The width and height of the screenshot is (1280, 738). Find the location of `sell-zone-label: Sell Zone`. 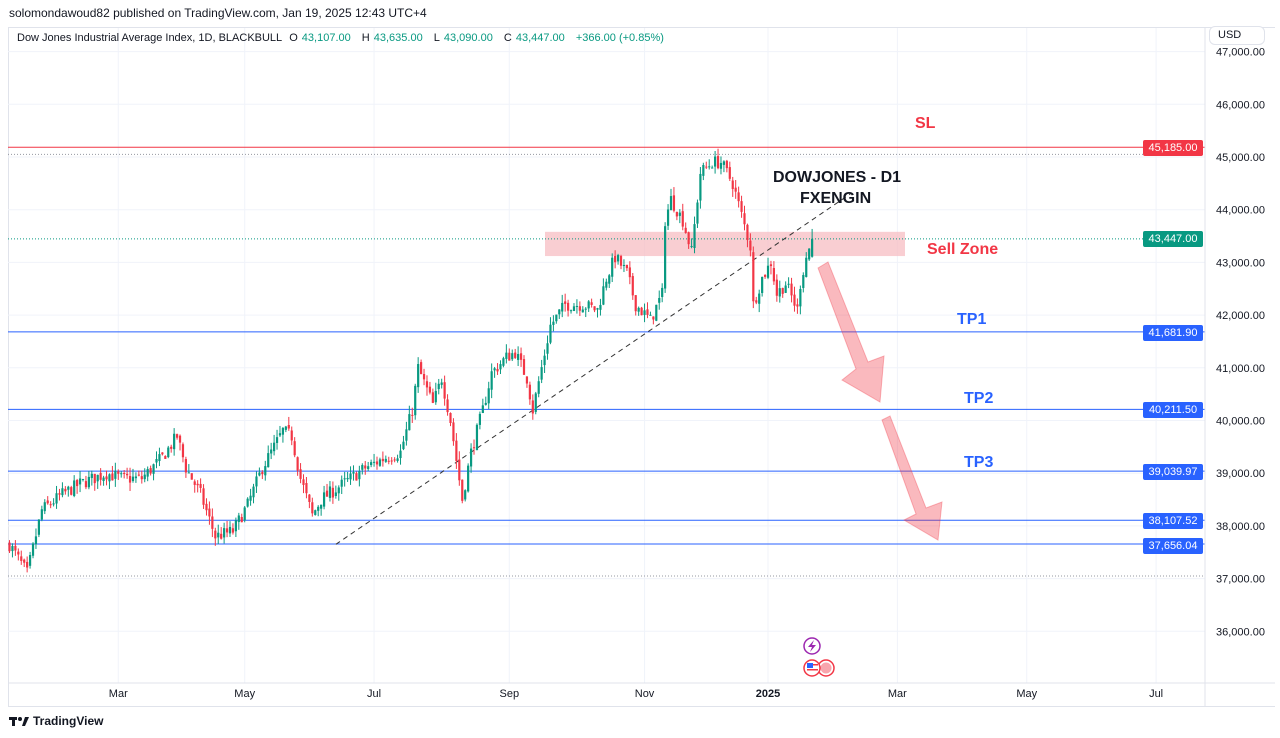

sell-zone-label: Sell Zone is located at coordinates (963, 249).